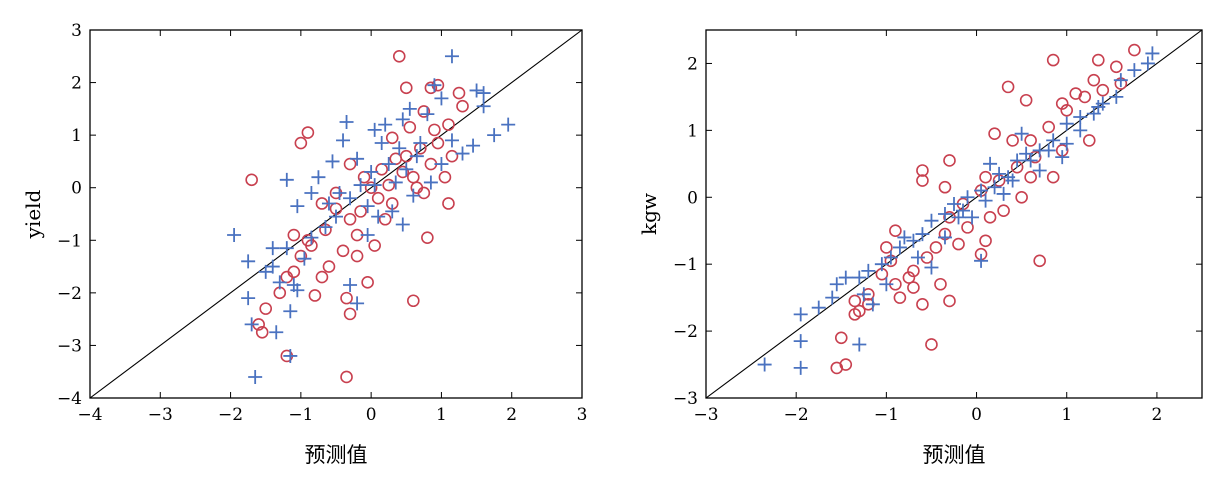 The image size is (1216, 494). What do you see at coordinates (69, 346) in the screenshot?
I see `left-y-tick-label: −3` at bounding box center [69, 346].